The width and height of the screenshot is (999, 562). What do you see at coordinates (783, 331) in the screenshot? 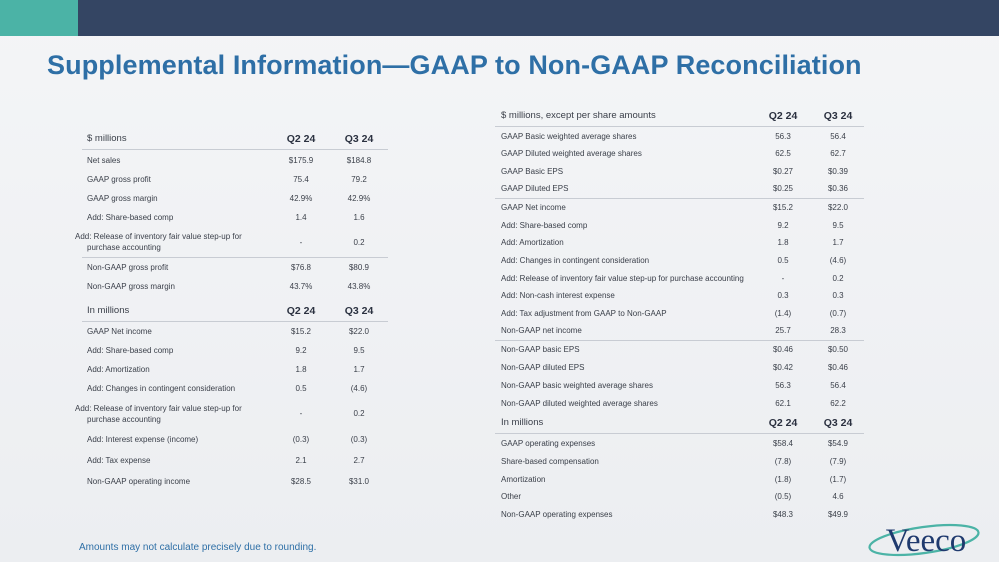
I see `value-q2-24: 25.7` at bounding box center [783, 331].